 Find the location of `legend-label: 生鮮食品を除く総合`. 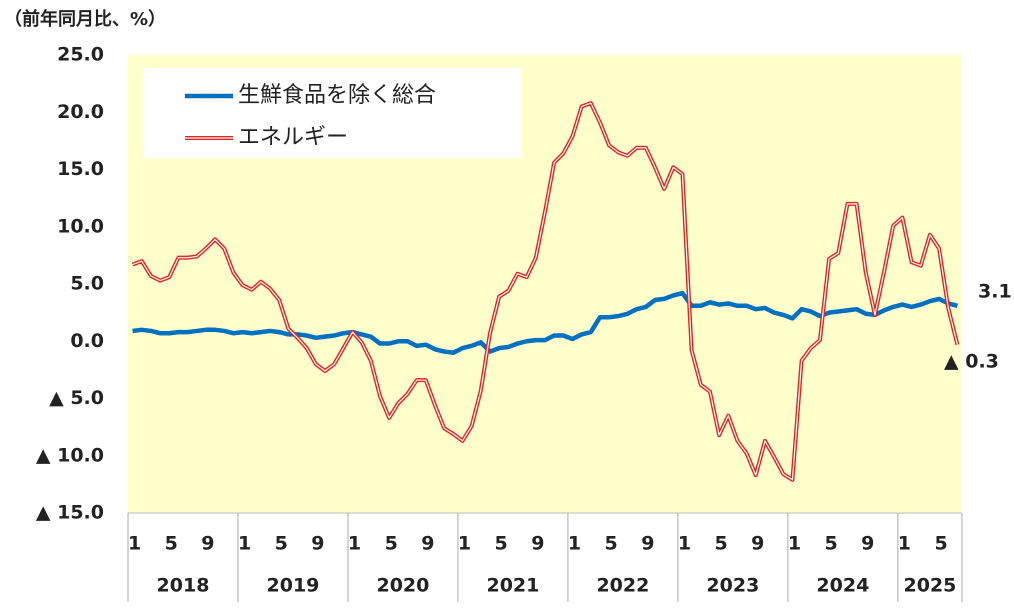

legend-label: 生鮮食品を除く総合 is located at coordinates (337, 95).